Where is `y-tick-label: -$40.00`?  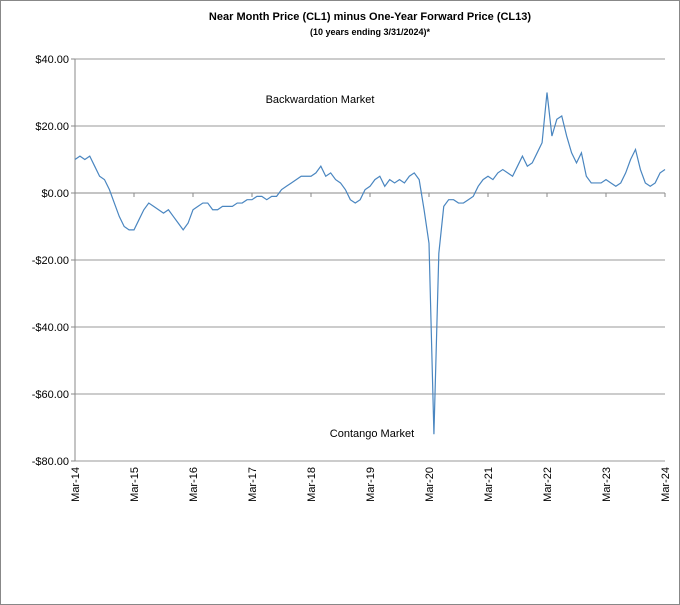
y-tick-label: -$40.00 is located at coordinates (50, 328).